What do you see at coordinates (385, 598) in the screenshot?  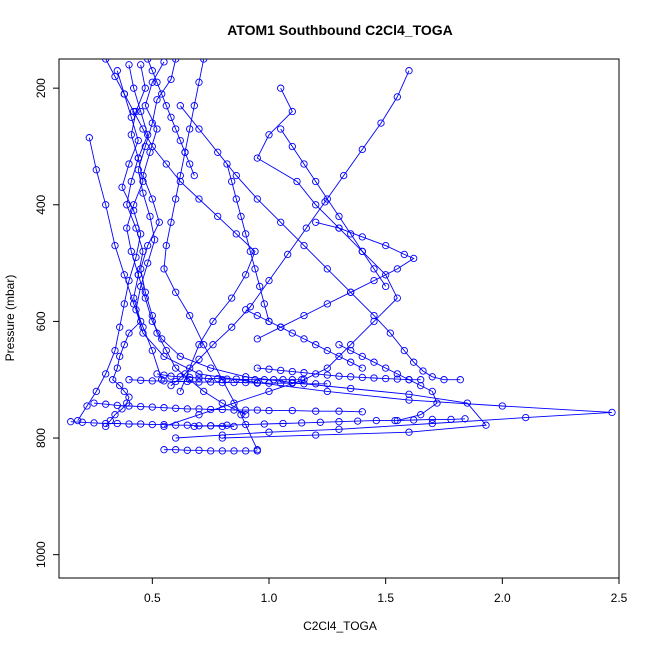 I see `x-tick-label: 1.5` at bounding box center [385, 598].